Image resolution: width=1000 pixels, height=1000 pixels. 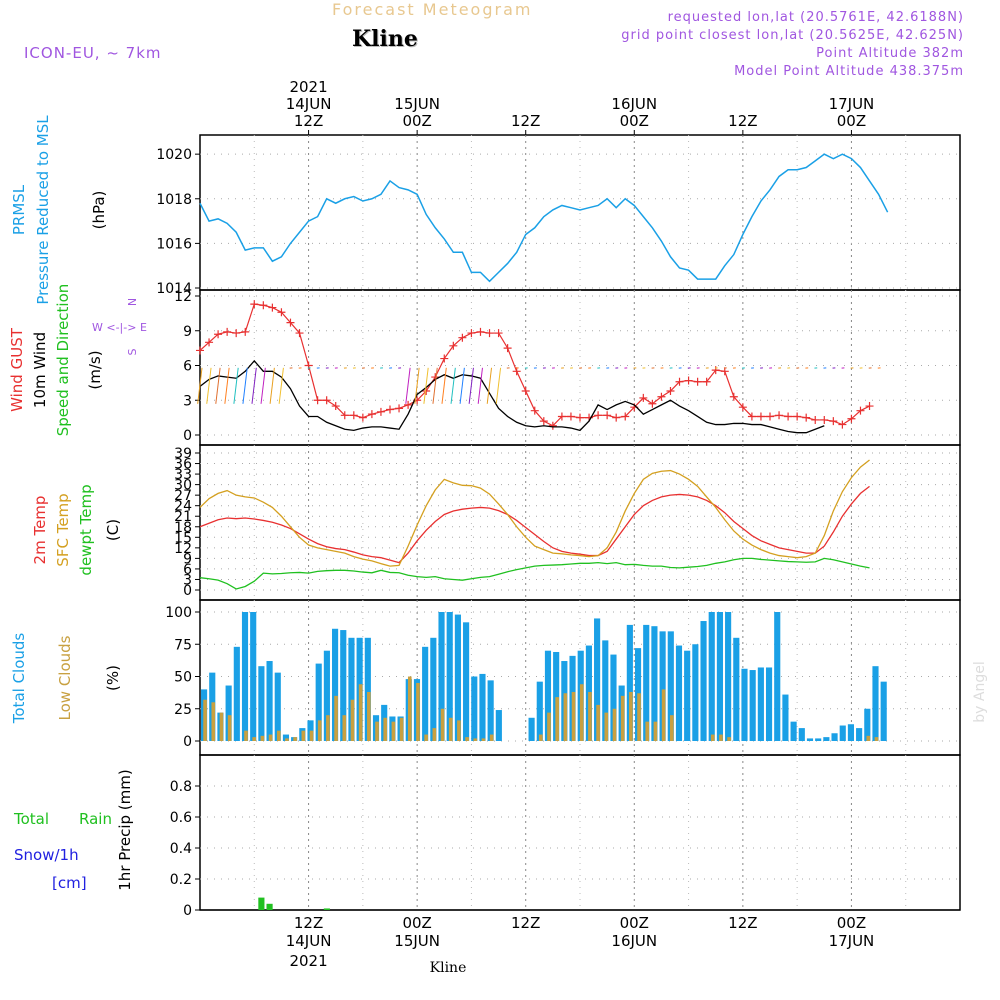 I want to click on time-label-top: 2021, so click(x=308, y=87).